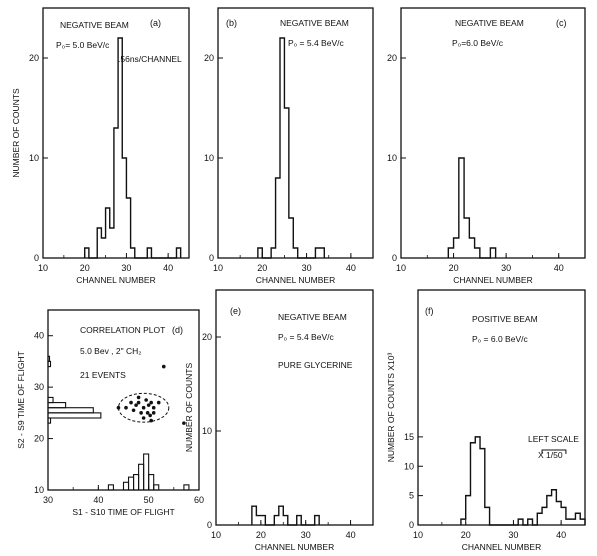 This screenshot has height=556, width=597. What do you see at coordinates (21, 400) in the screenshot?
I see `y-axis-label: S2 - S9 TIME OF FLIGHT` at bounding box center [21, 400].